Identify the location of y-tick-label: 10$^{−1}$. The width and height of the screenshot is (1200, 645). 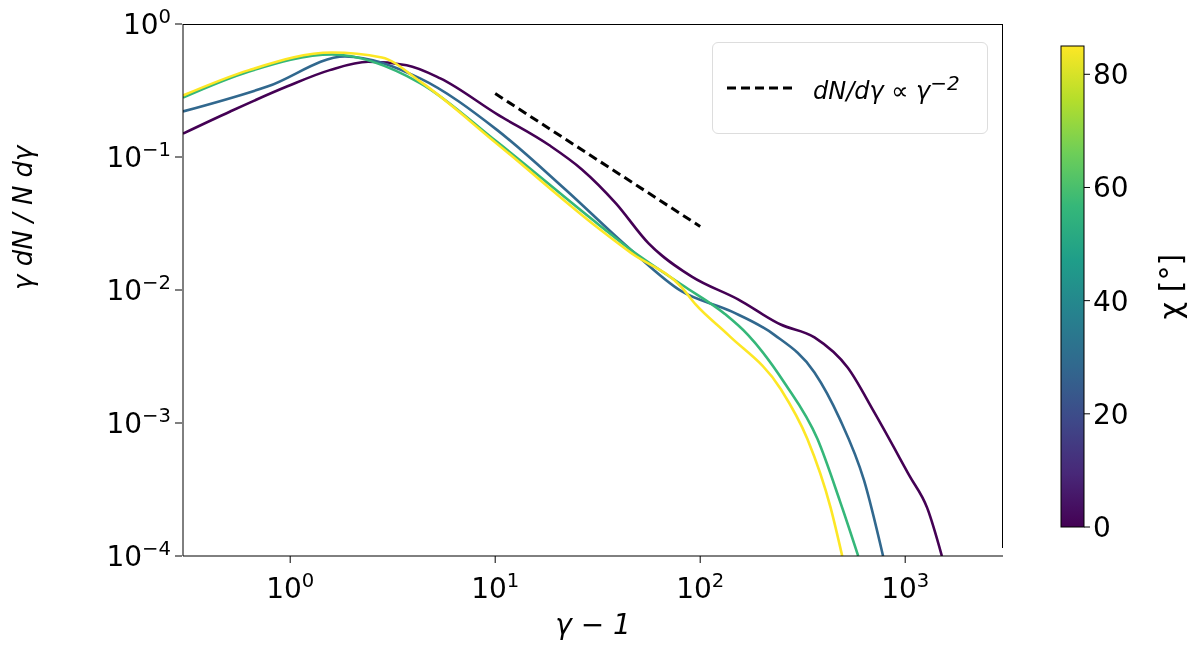
(138, 155).